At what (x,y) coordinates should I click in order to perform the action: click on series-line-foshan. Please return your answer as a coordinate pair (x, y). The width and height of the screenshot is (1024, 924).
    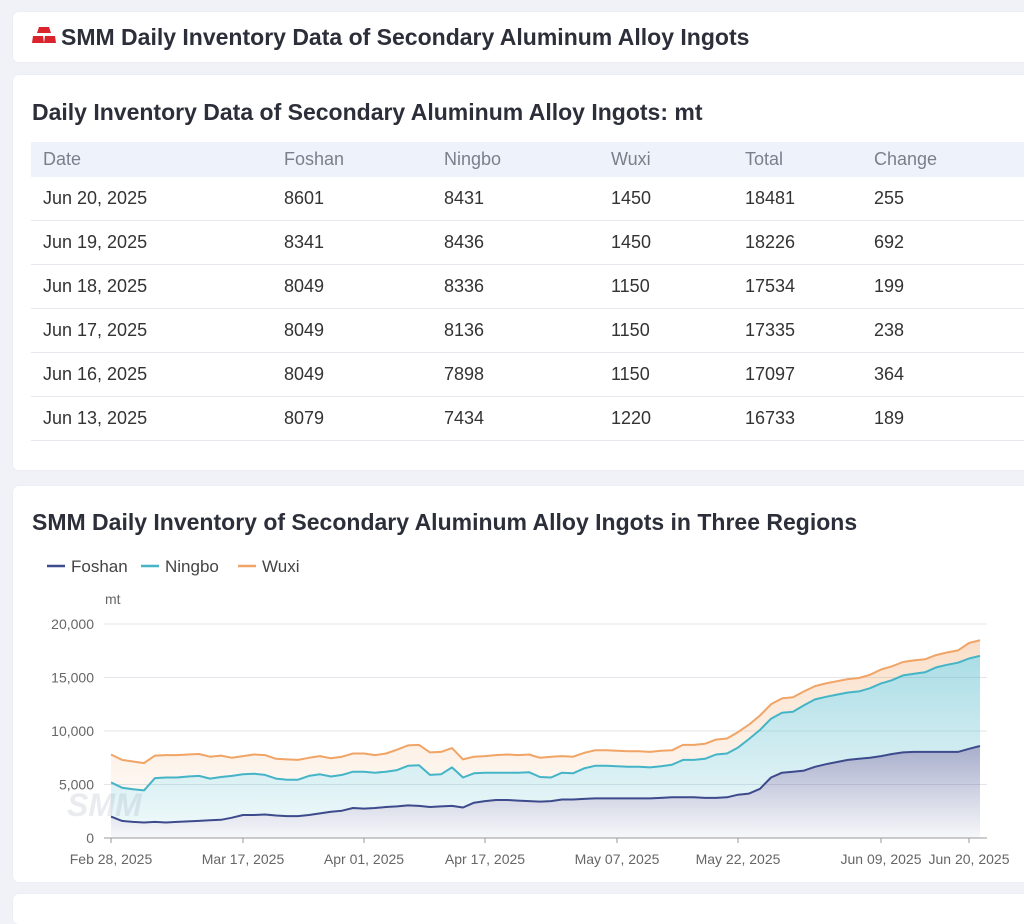
    Looking at the image, I should click on (545, 784).